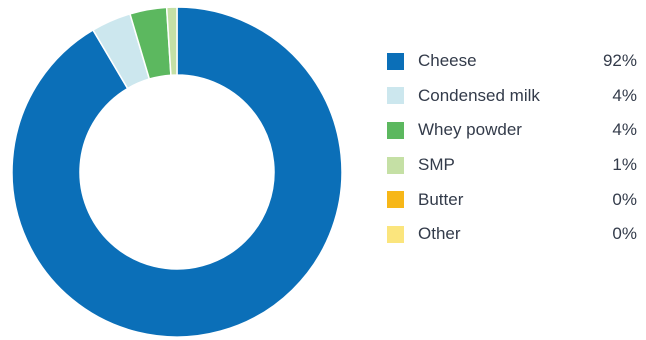  Describe the element at coordinates (624, 95) in the screenshot. I see `legend-value-condensed-milk: 4%` at that location.